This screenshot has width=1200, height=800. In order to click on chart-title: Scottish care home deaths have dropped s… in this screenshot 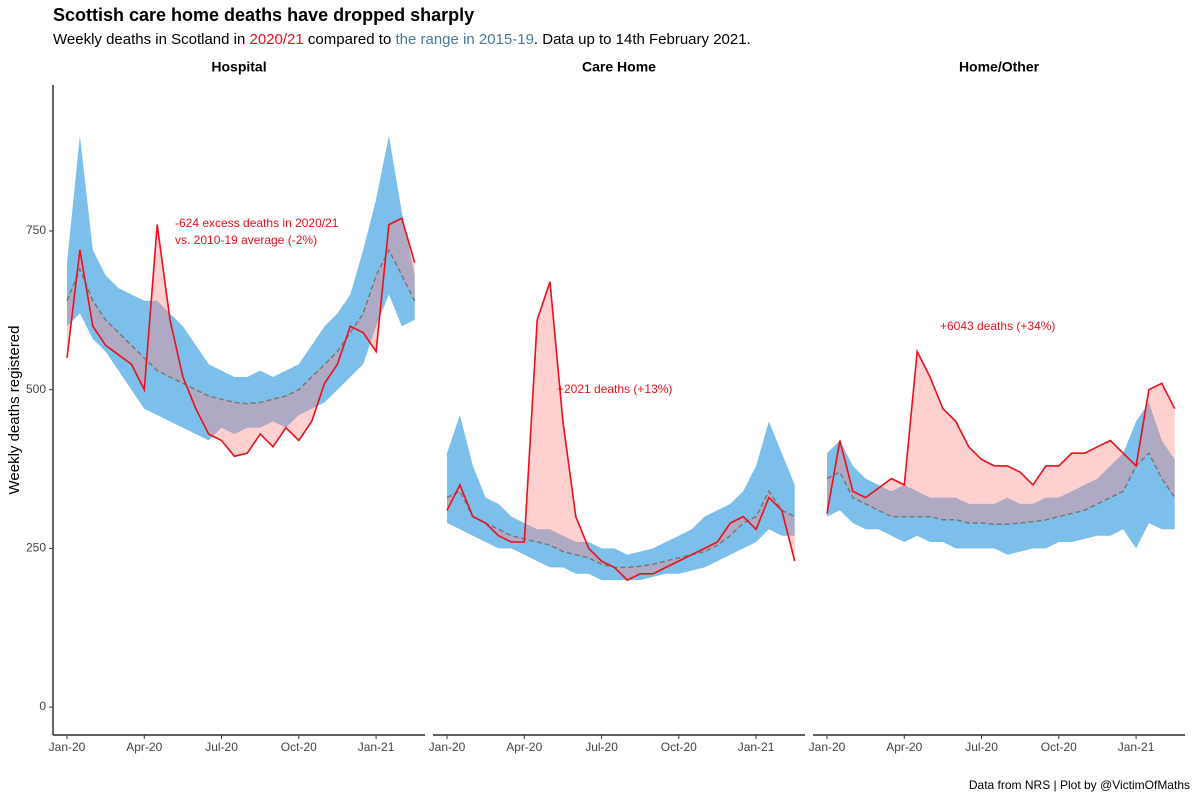, I will do `click(263, 15)`.